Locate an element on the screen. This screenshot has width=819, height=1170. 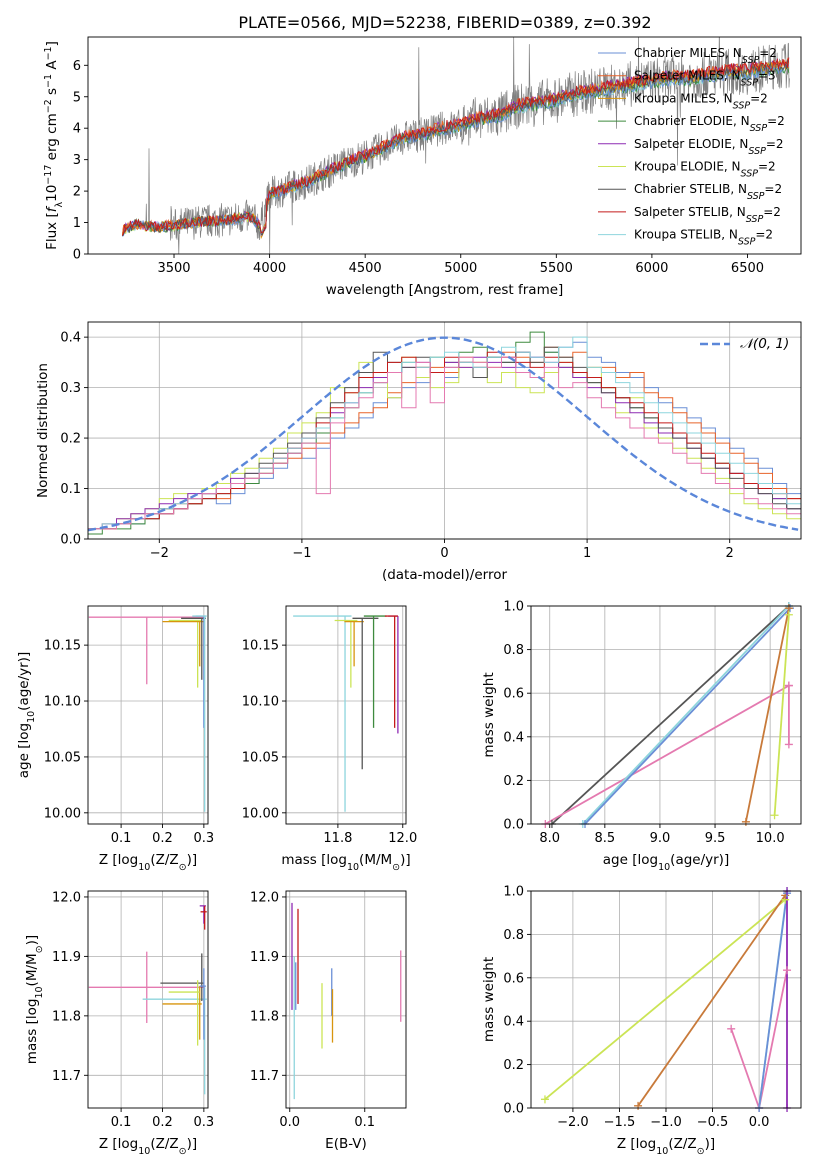
x-tick-label: 0.0 is located at coordinates (759, 1122).